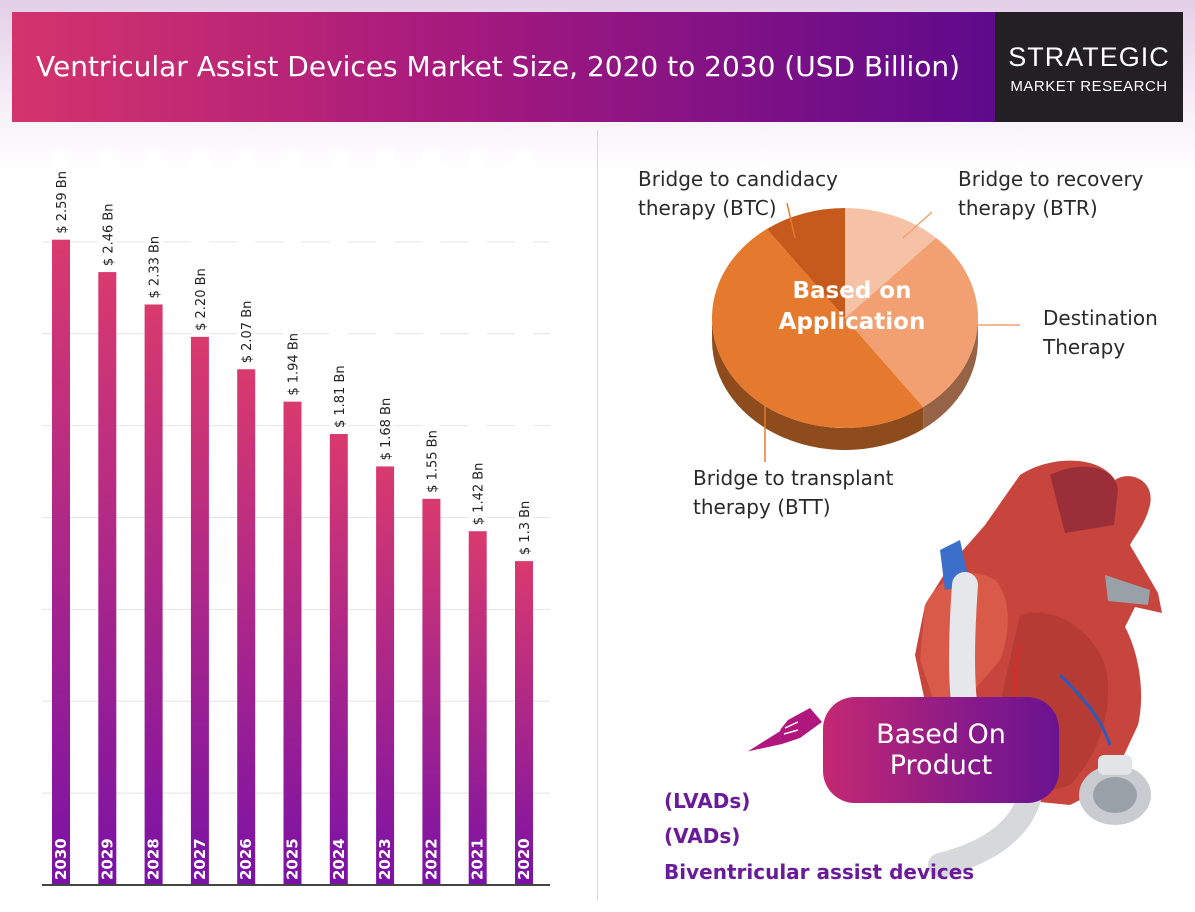 This screenshot has width=1195, height=912. I want to click on bar-category-label: 2029, so click(107, 859).